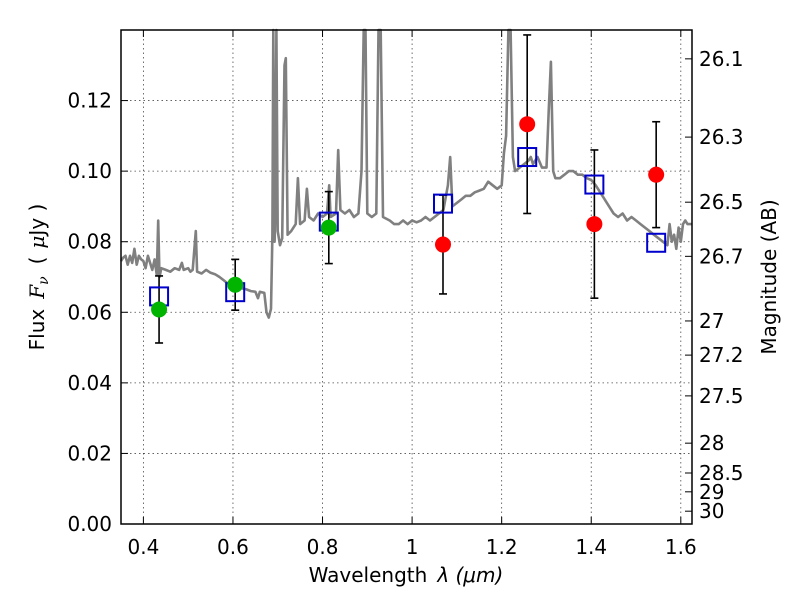  I want to click on y-tick-label: 0.00, so click(89, 524).